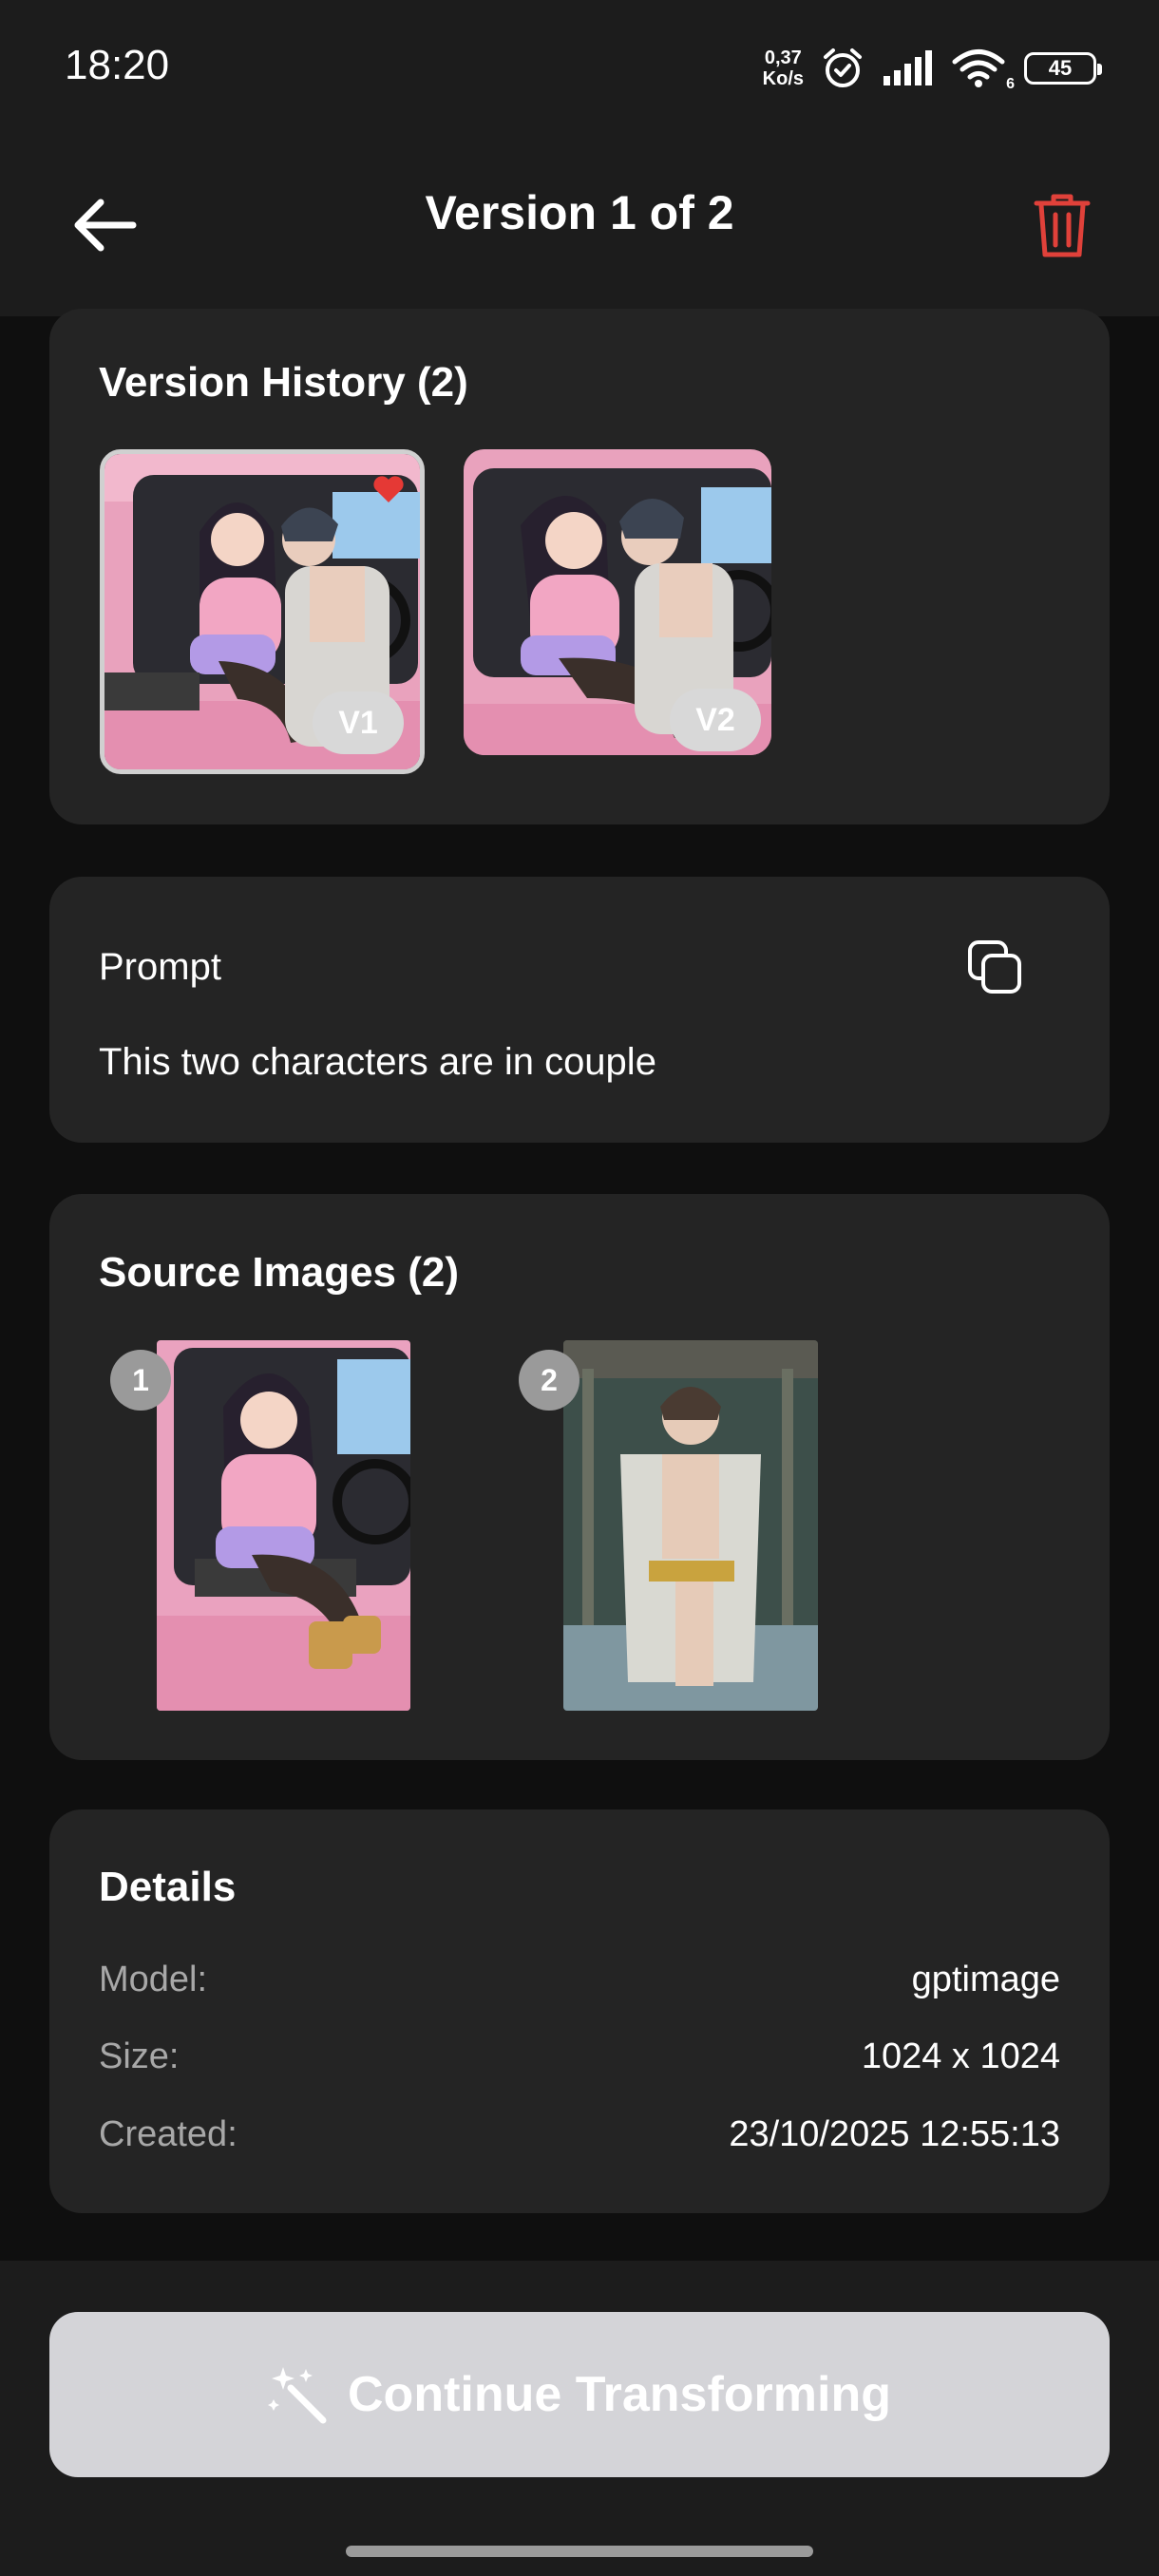 The height and width of the screenshot is (2576, 1159). Describe the element at coordinates (139, 2056) in the screenshot. I see `detail-label: Size:` at that location.